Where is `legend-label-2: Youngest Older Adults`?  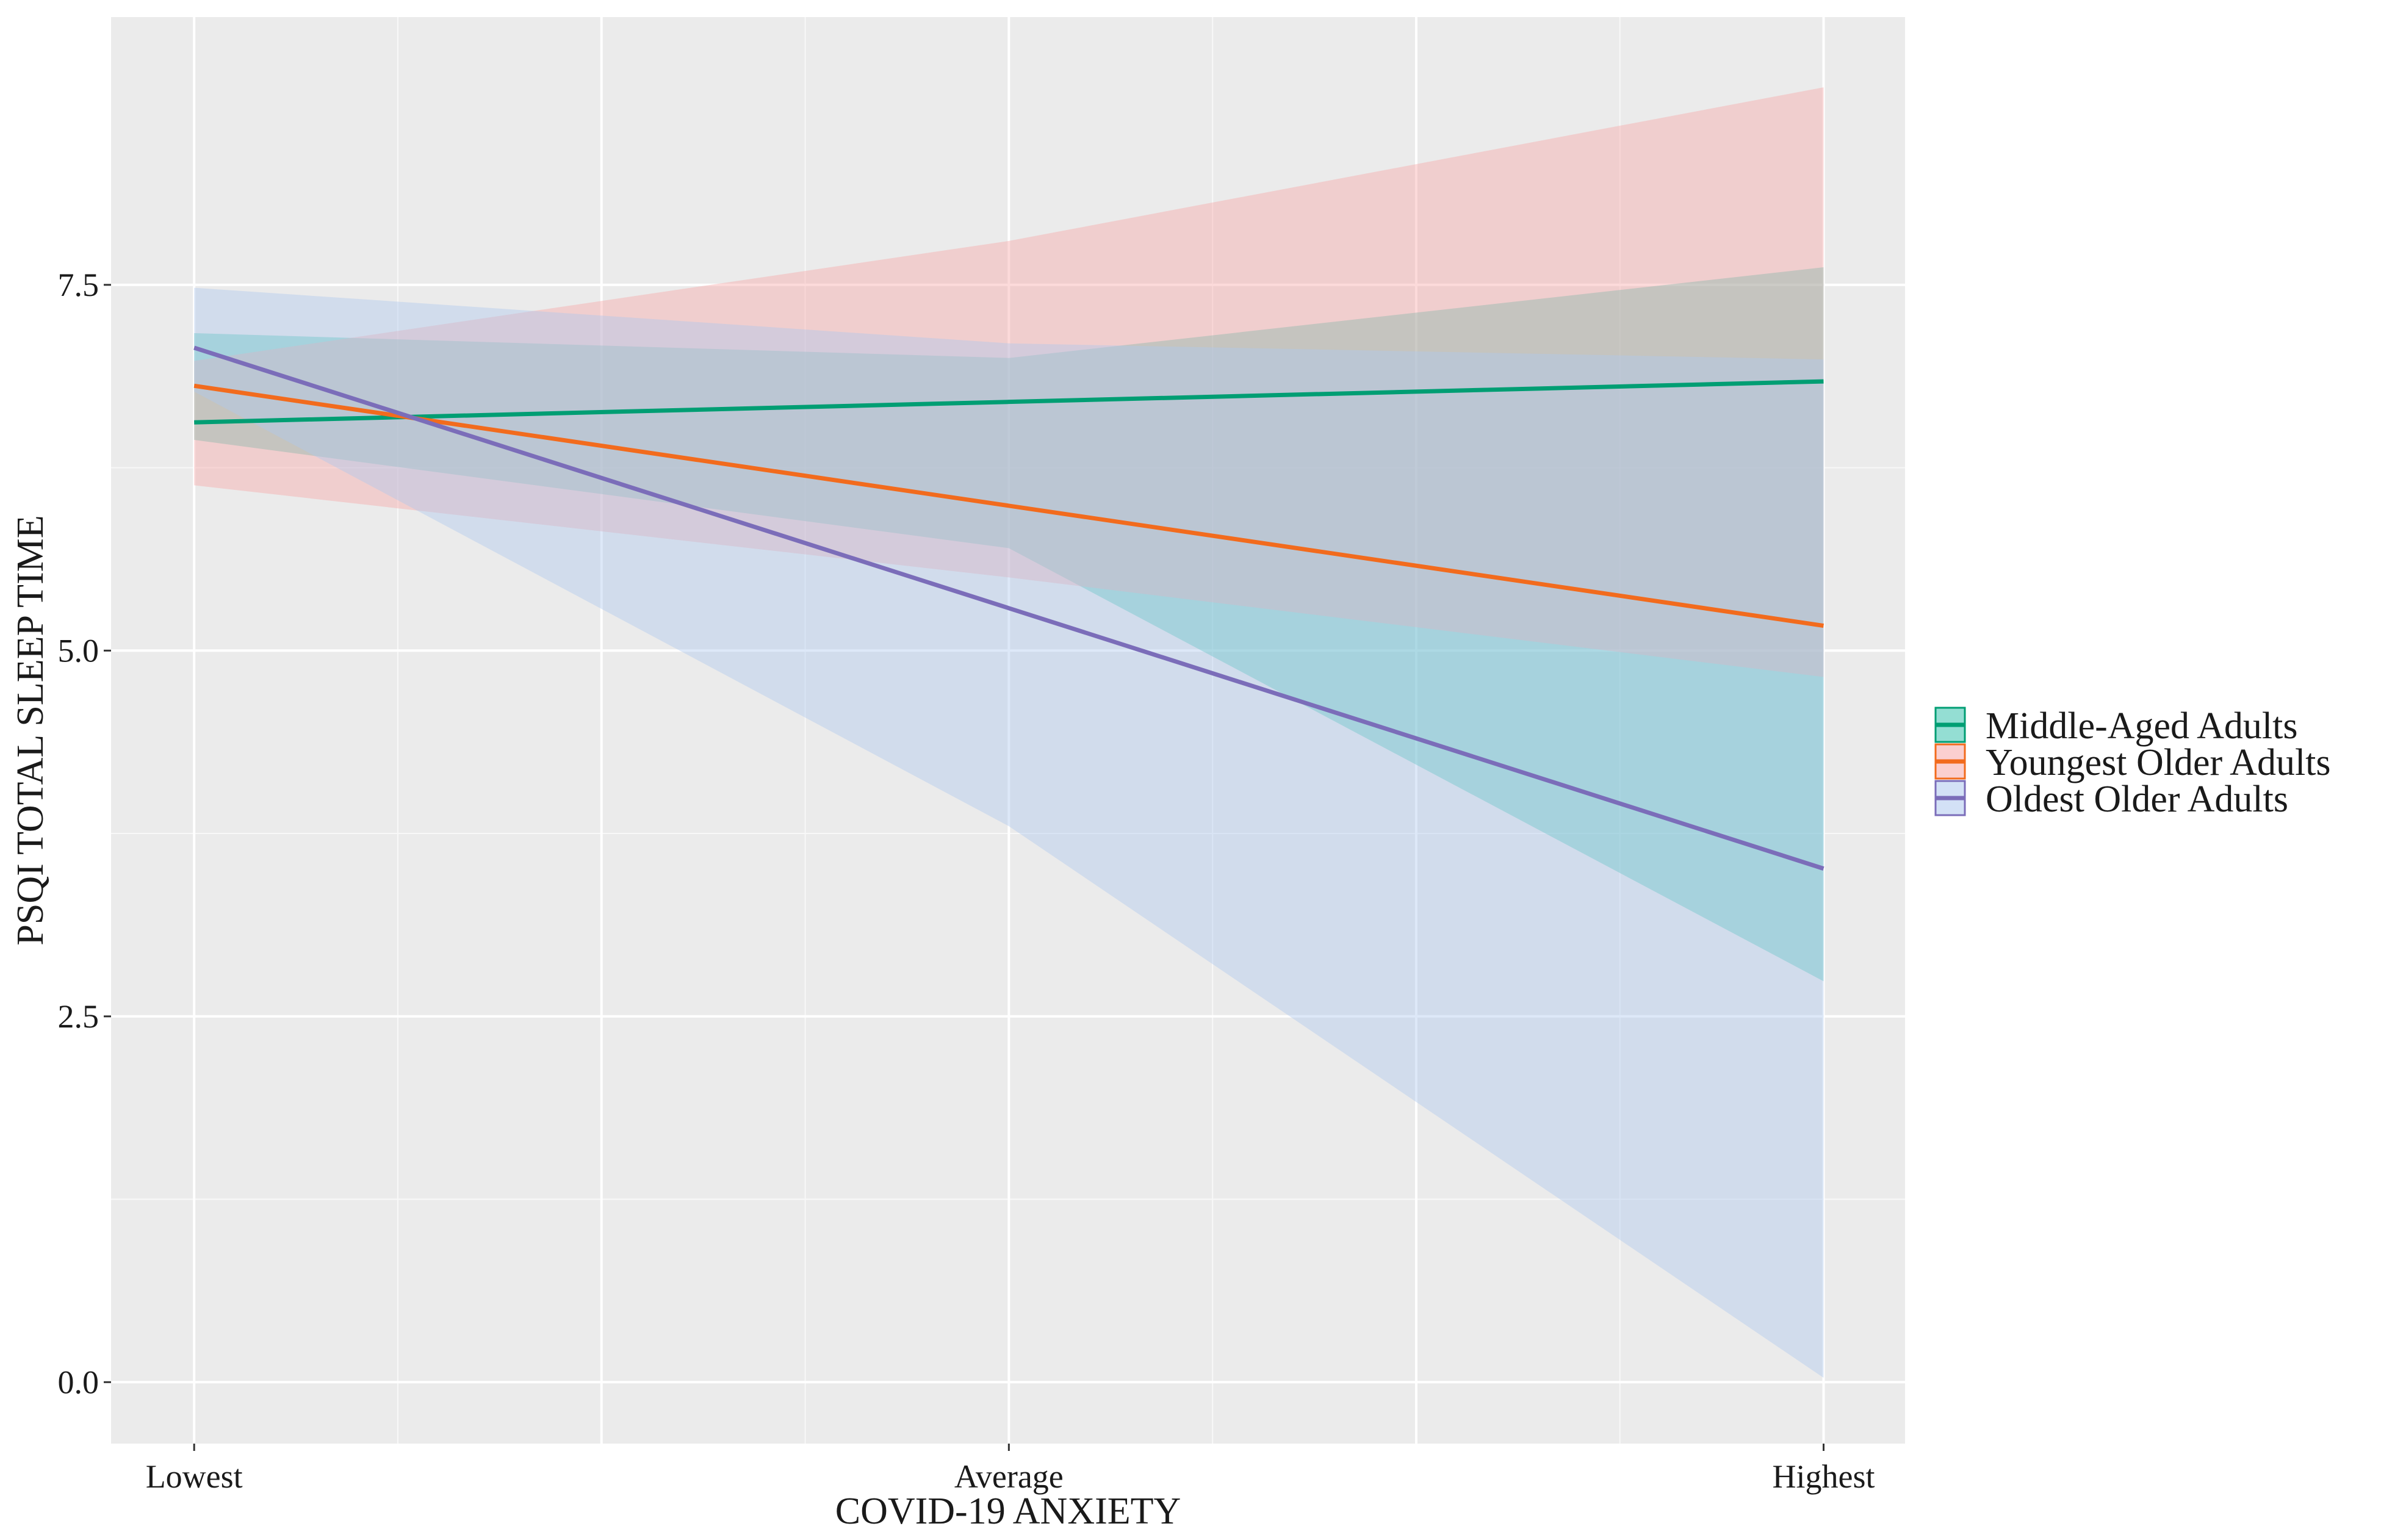 legend-label-2: Youngest Older Adults is located at coordinates (2158, 762).